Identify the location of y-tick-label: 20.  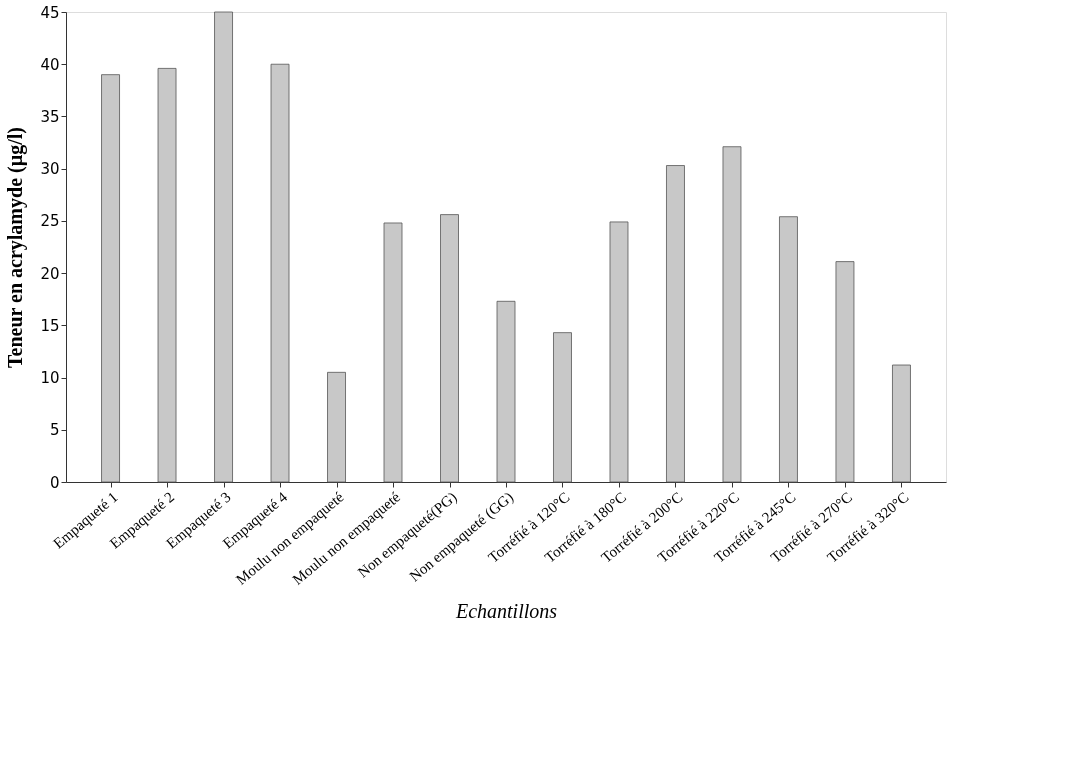
(50, 273).